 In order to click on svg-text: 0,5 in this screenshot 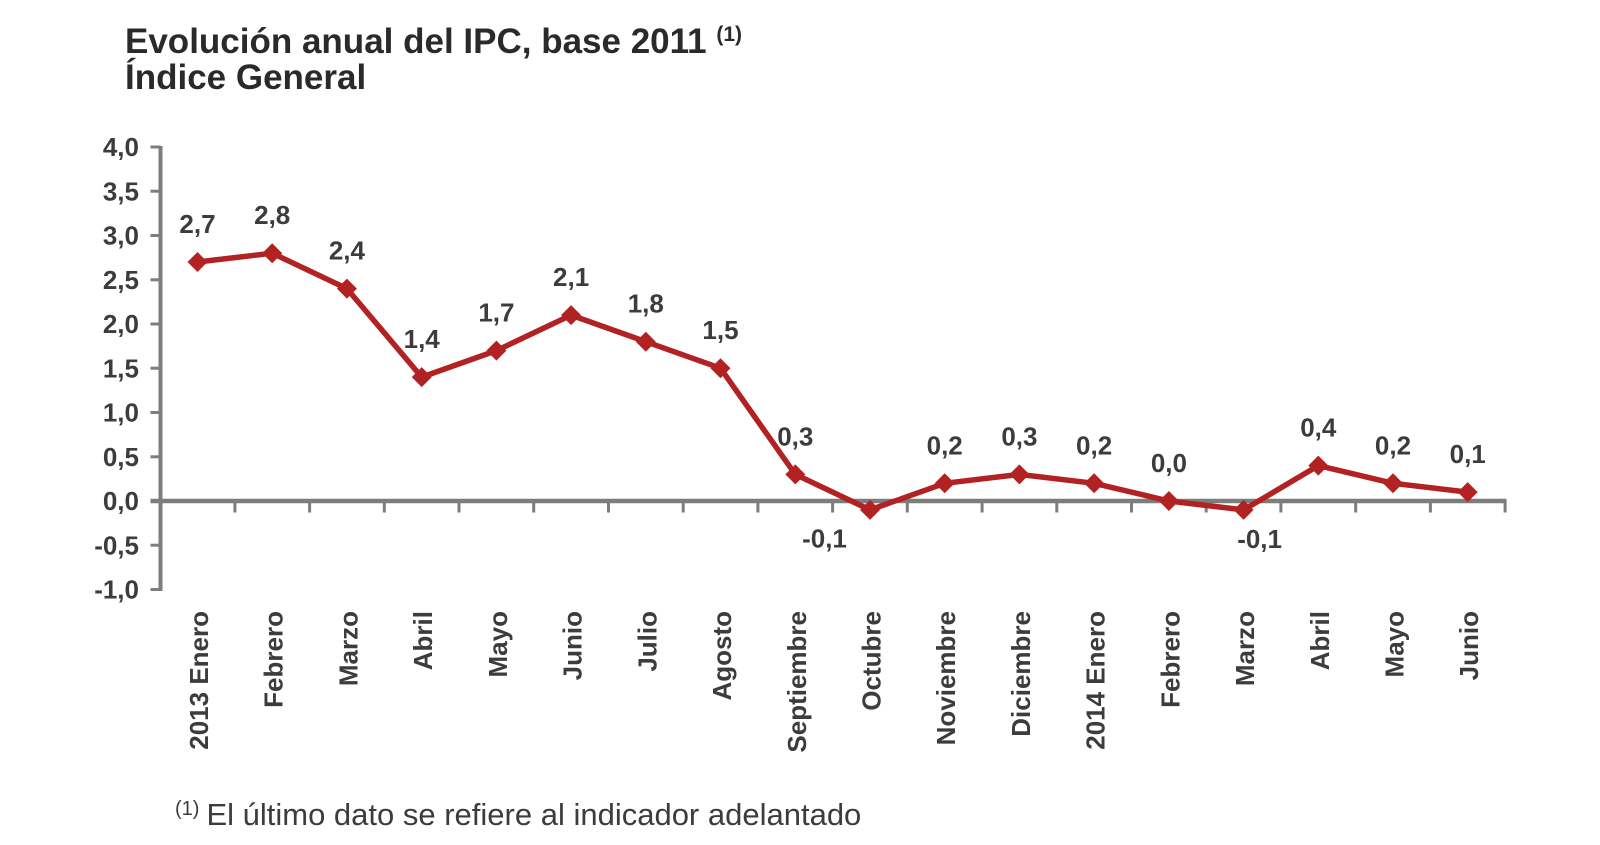, I will do `click(121, 457)`.